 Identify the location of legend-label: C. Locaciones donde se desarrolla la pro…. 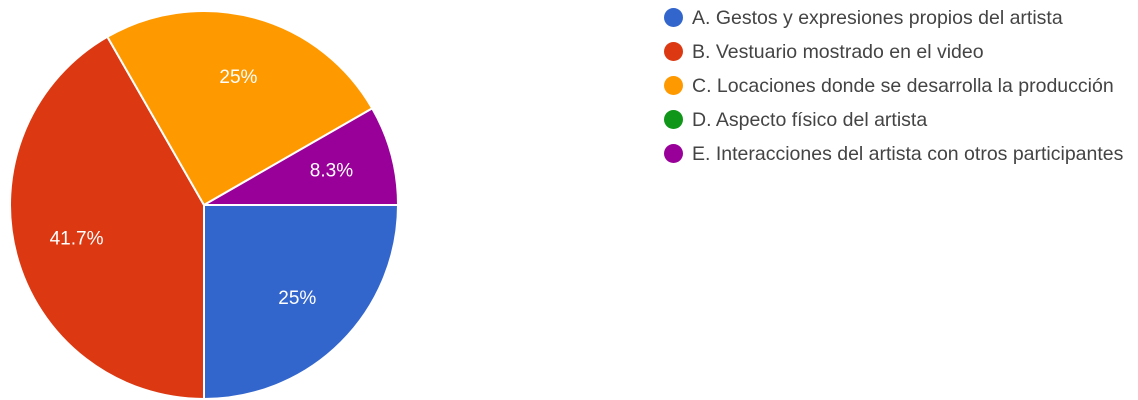
(903, 86).